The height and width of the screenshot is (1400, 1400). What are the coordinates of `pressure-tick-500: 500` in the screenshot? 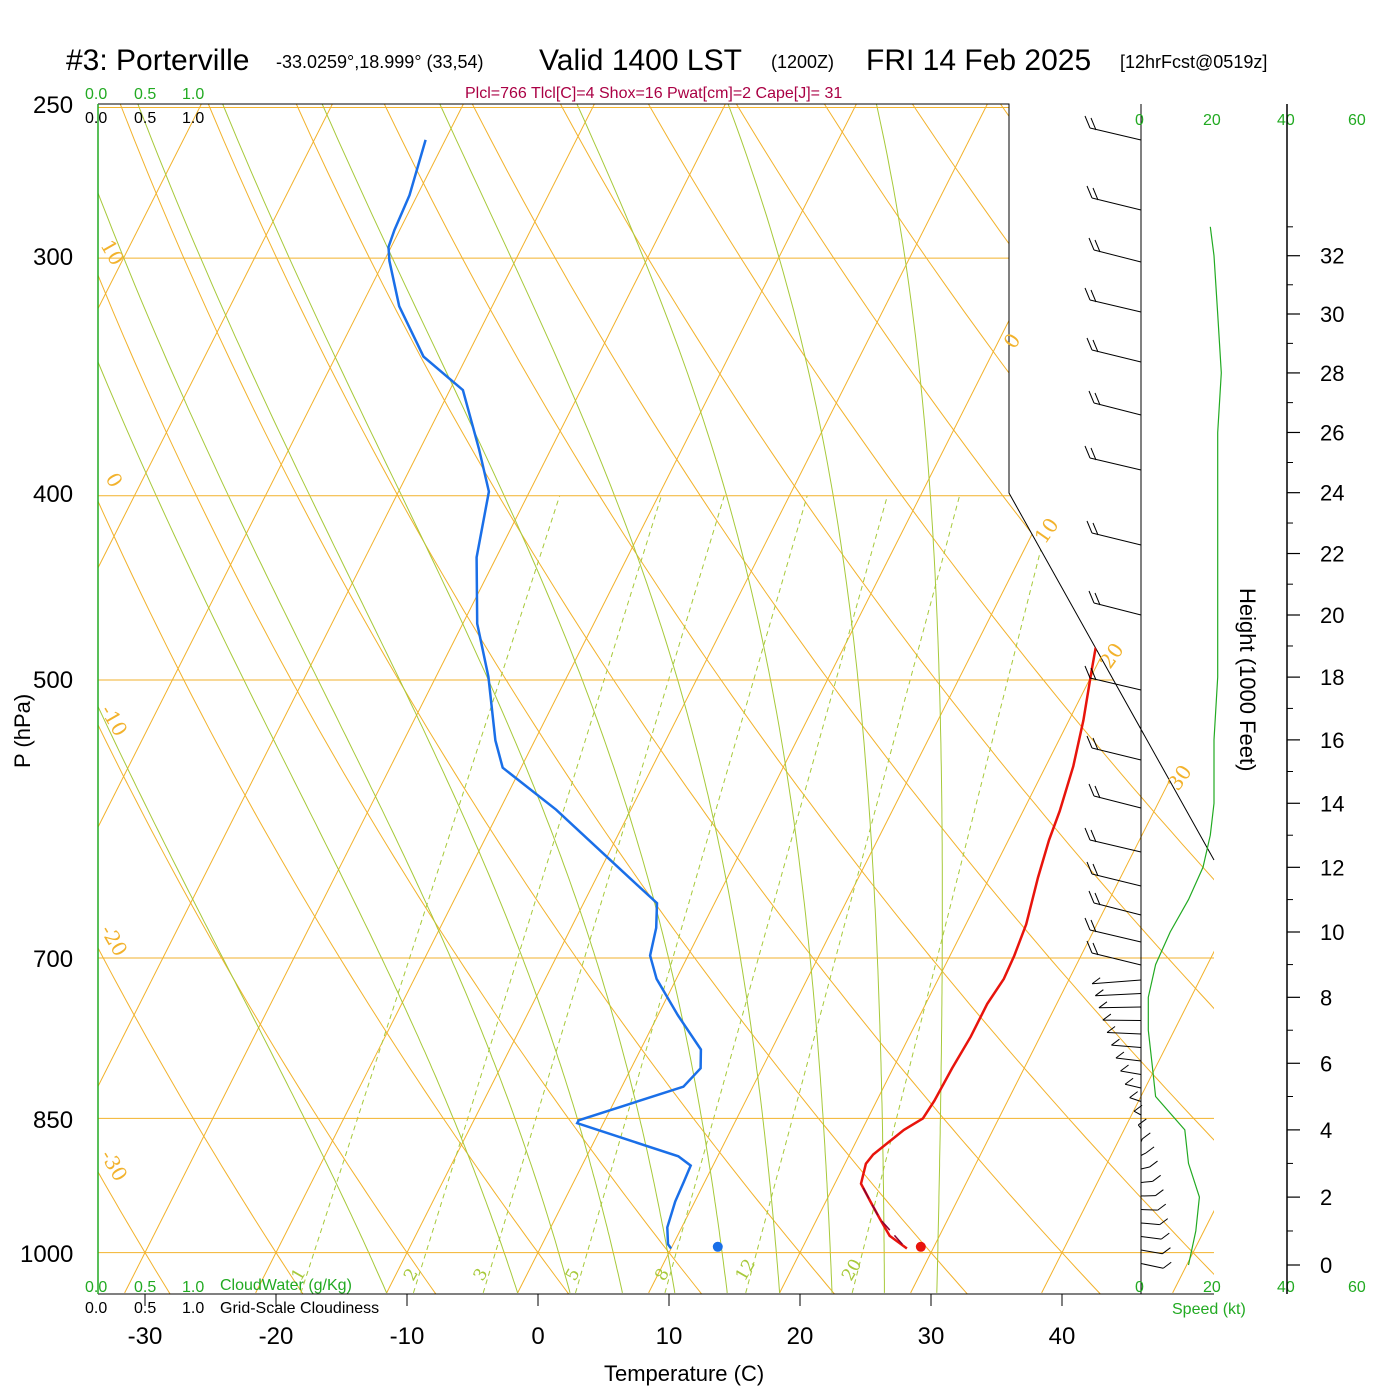 It's located at (53, 680).